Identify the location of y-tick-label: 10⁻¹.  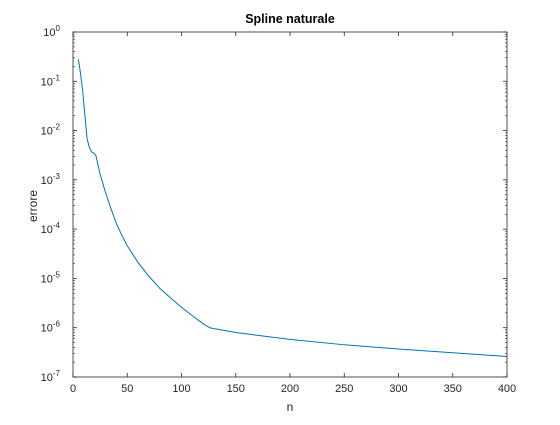
(51, 80).